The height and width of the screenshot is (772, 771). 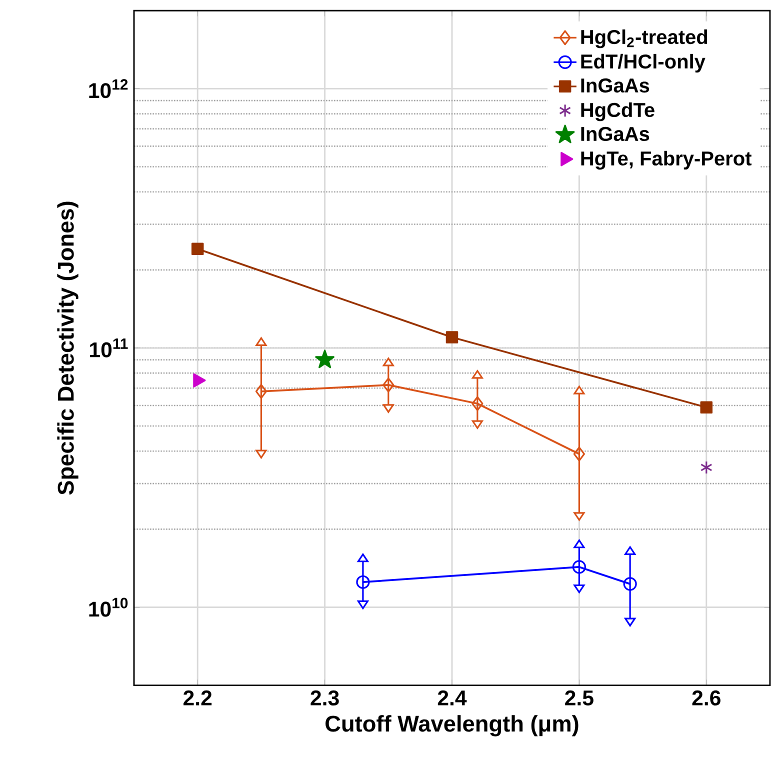 What do you see at coordinates (67, 348) in the screenshot?
I see `y-axis-title: Specific Detectivity (Jones)` at bounding box center [67, 348].